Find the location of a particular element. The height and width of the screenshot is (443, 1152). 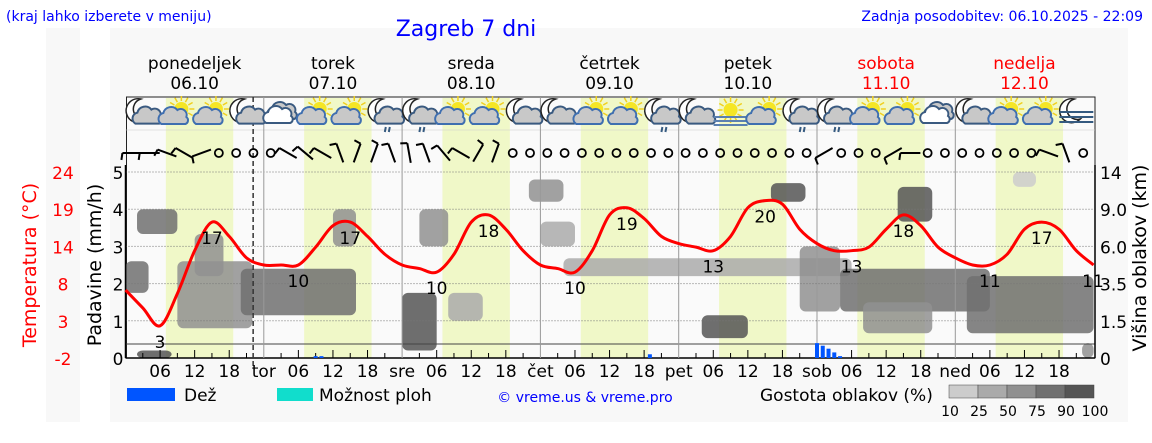

temperature-label: 11 is located at coordinates (1093, 282).